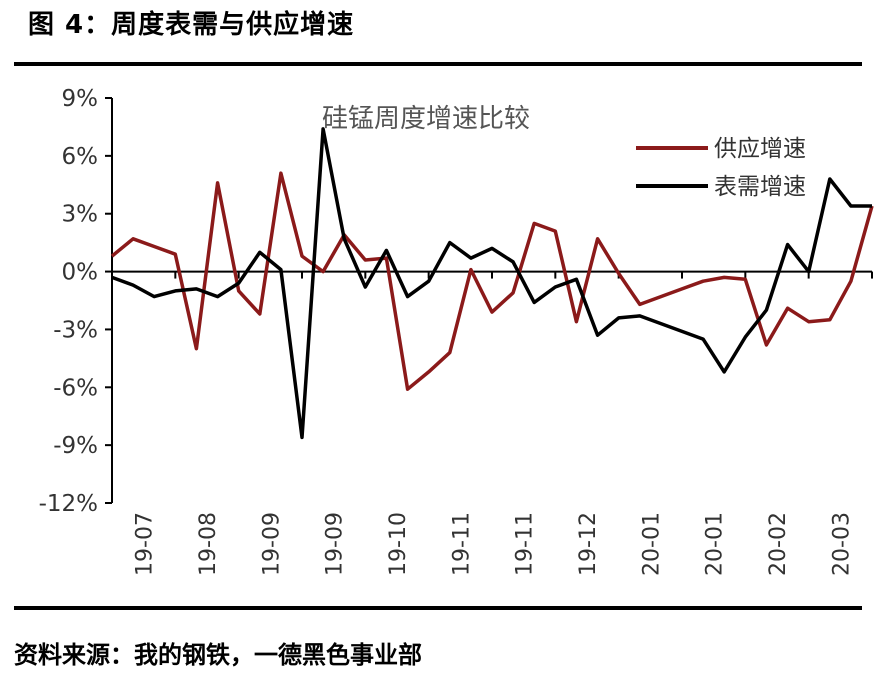 This screenshot has width=884, height=689. What do you see at coordinates (76, 301) in the screenshot?
I see `y-axis: 9% 6% 3% 0% -3% -6% -9% -12%` at bounding box center [76, 301].